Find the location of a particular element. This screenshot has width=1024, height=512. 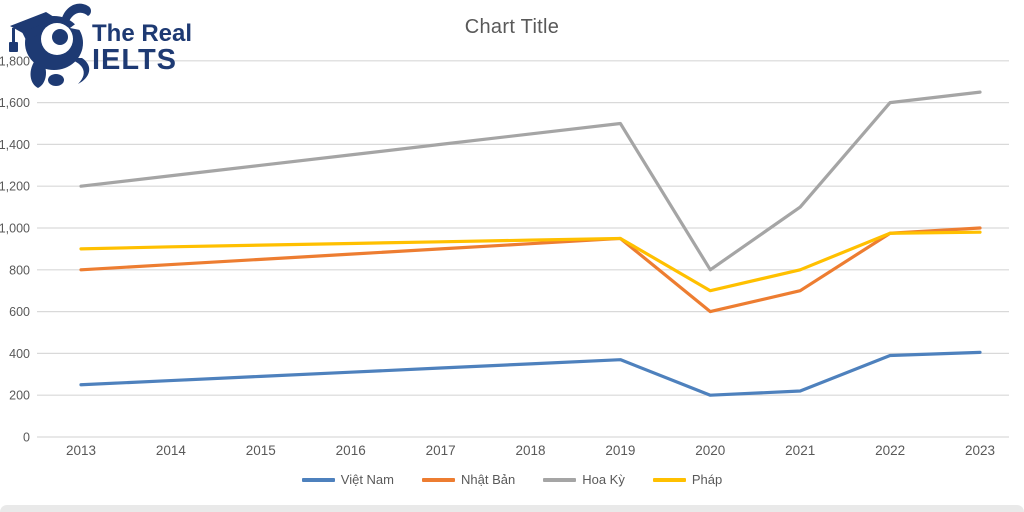

y-axis-tick-label: 1,200 is located at coordinates (15, 187).